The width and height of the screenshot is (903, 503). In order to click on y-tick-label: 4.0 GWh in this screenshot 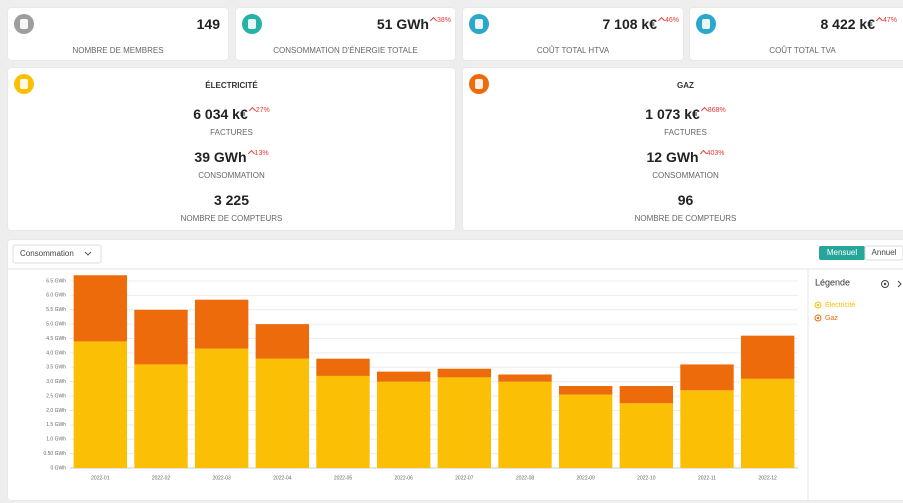, I will do `click(56, 353)`.